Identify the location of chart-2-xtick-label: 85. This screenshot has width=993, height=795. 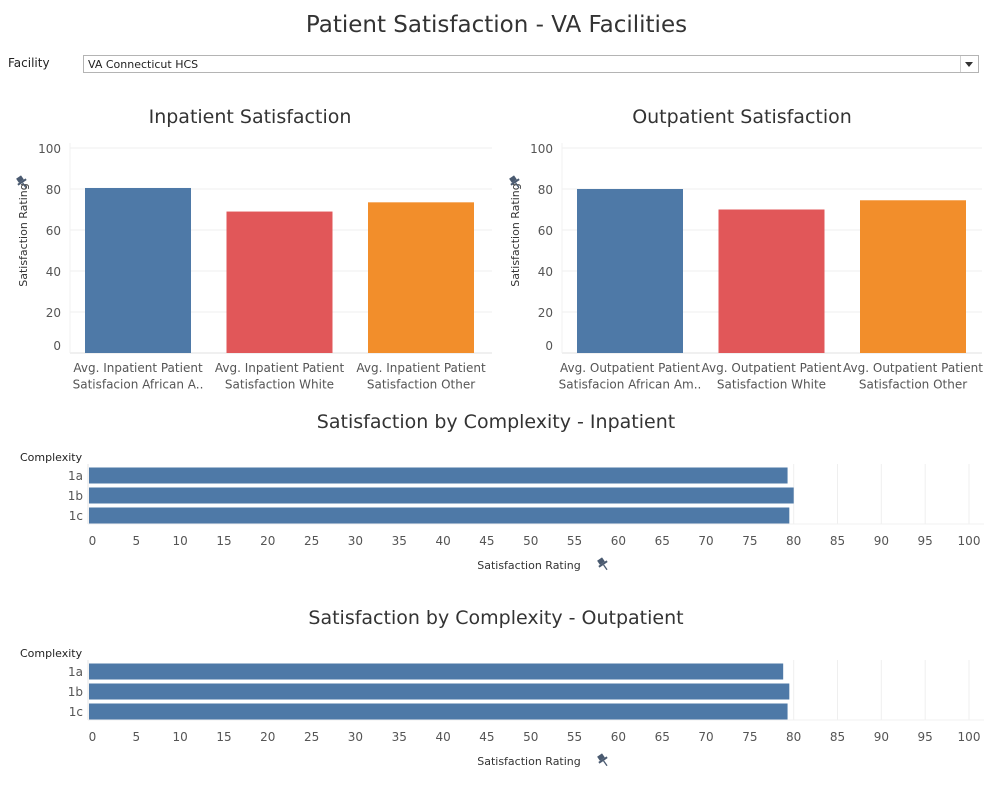
(837, 541).